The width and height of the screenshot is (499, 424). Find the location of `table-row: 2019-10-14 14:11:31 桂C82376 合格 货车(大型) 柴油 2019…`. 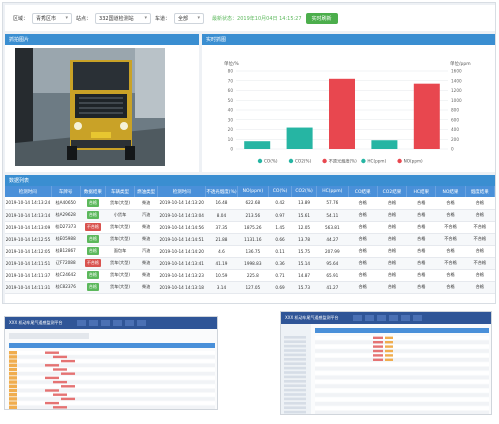

table-row: 2019-10-14 14:11:31 桂C82376 合格 货车(大型) 柴油 2019… is located at coordinates (250, 287).